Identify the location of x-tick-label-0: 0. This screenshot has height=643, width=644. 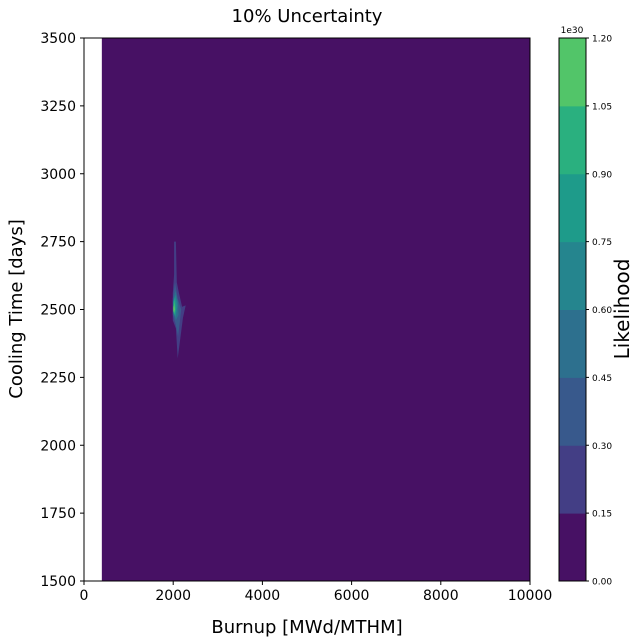
(84, 596).